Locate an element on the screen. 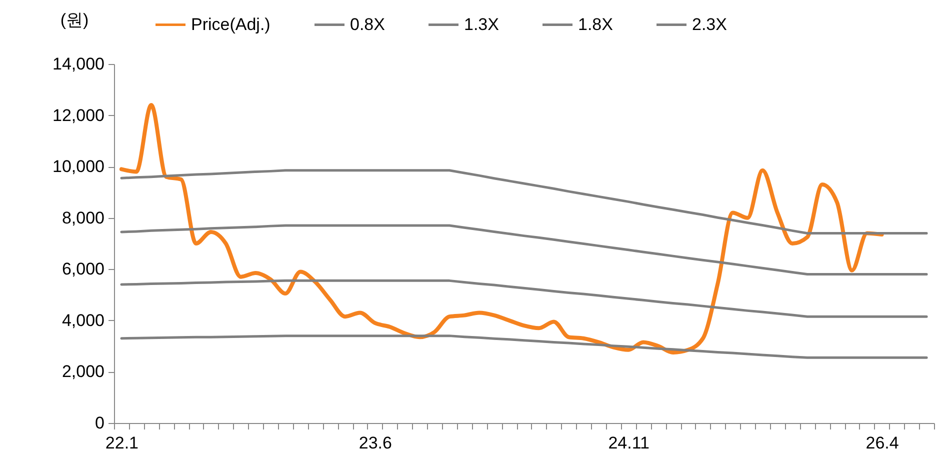 The height and width of the screenshot is (463, 938). x-tick-label: 23.6 is located at coordinates (375, 443).